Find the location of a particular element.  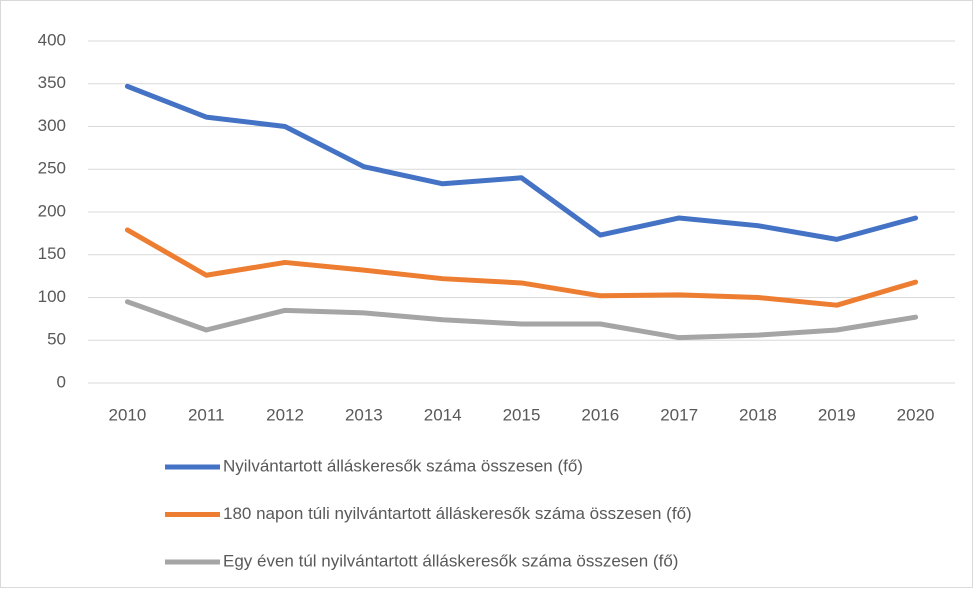

y-tick-label: 0 is located at coordinates (61, 381).